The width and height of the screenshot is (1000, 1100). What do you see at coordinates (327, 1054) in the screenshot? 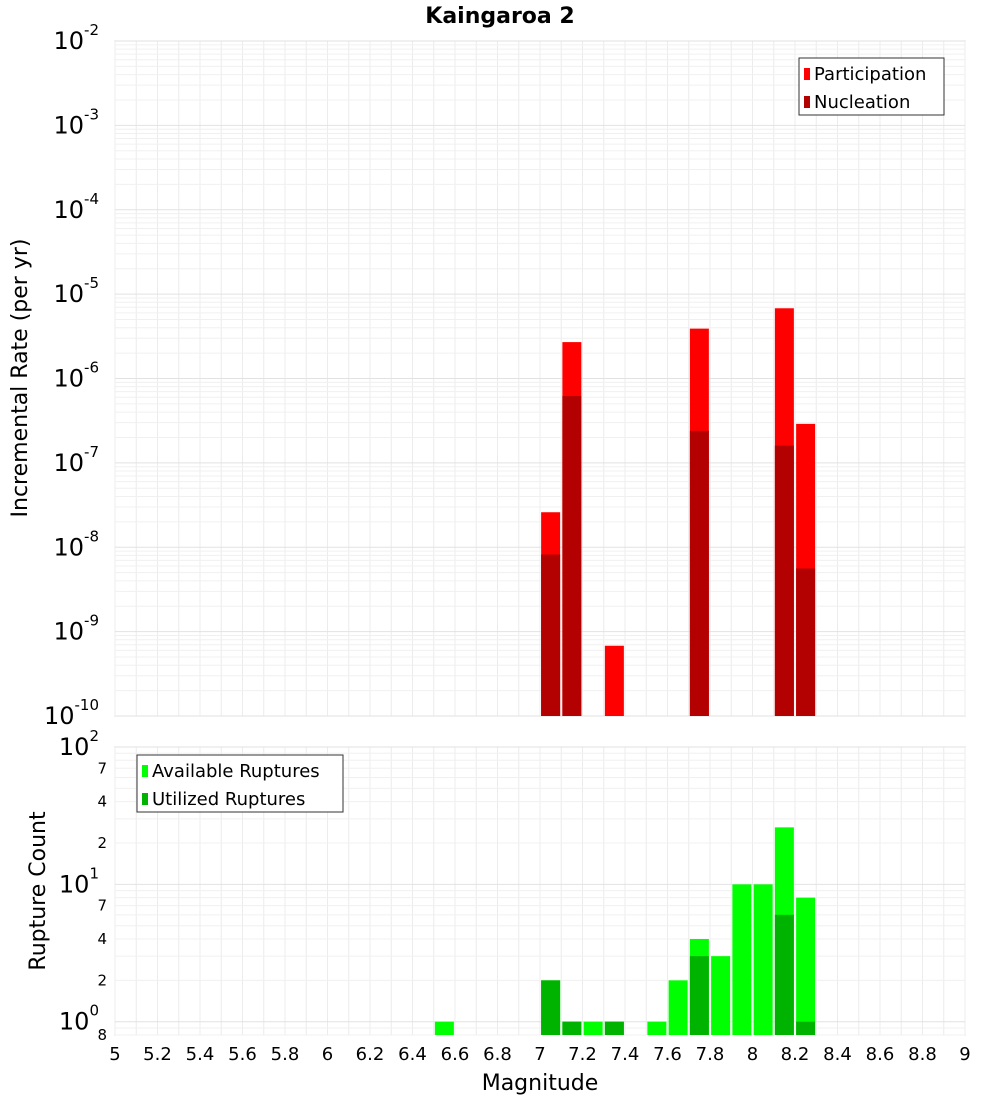
I see `x-tick-label: 6` at bounding box center [327, 1054].